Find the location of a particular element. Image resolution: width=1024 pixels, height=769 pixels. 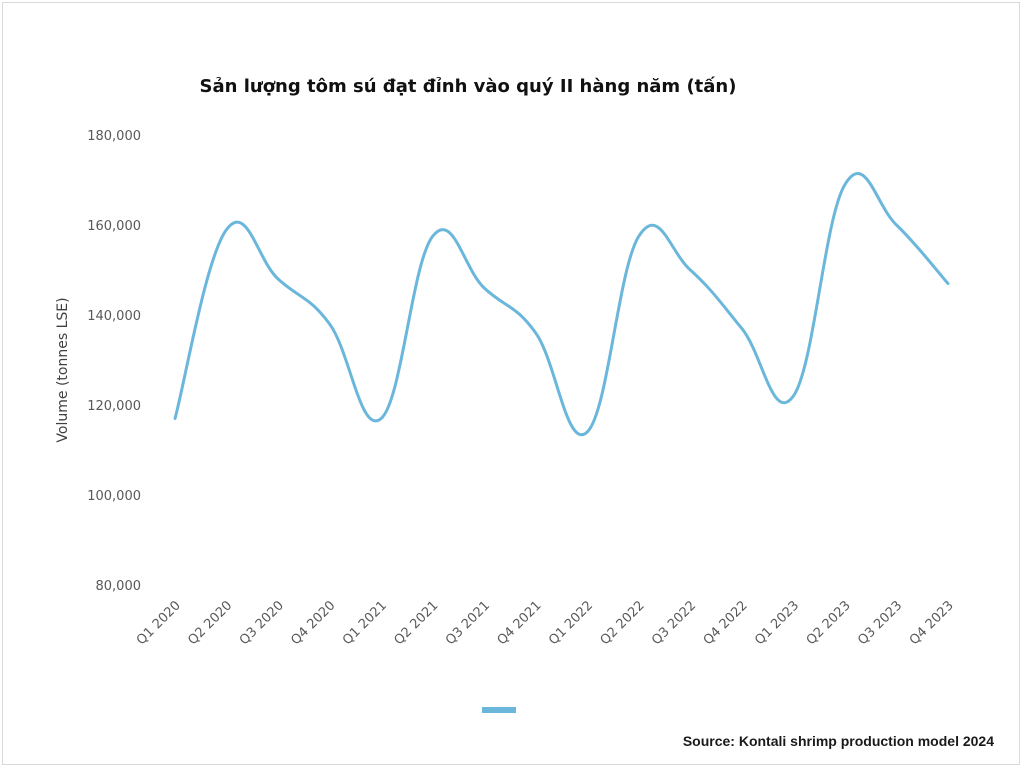

x-tick-label: Q1 2023 is located at coordinates (777, 623).